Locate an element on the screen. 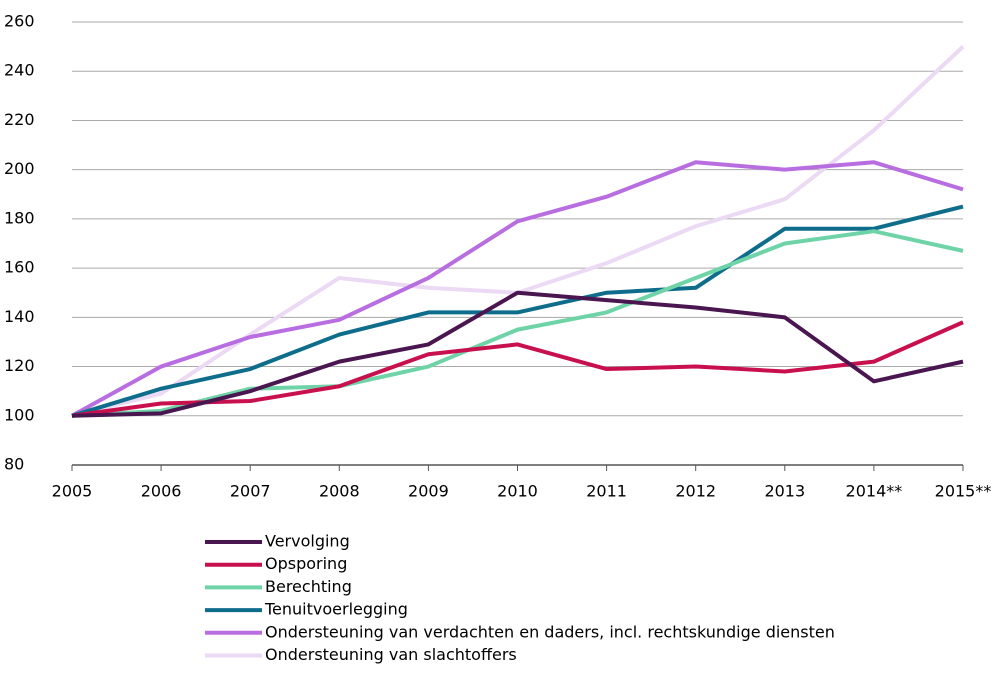  x-tick-label: 2005 is located at coordinates (72, 491).